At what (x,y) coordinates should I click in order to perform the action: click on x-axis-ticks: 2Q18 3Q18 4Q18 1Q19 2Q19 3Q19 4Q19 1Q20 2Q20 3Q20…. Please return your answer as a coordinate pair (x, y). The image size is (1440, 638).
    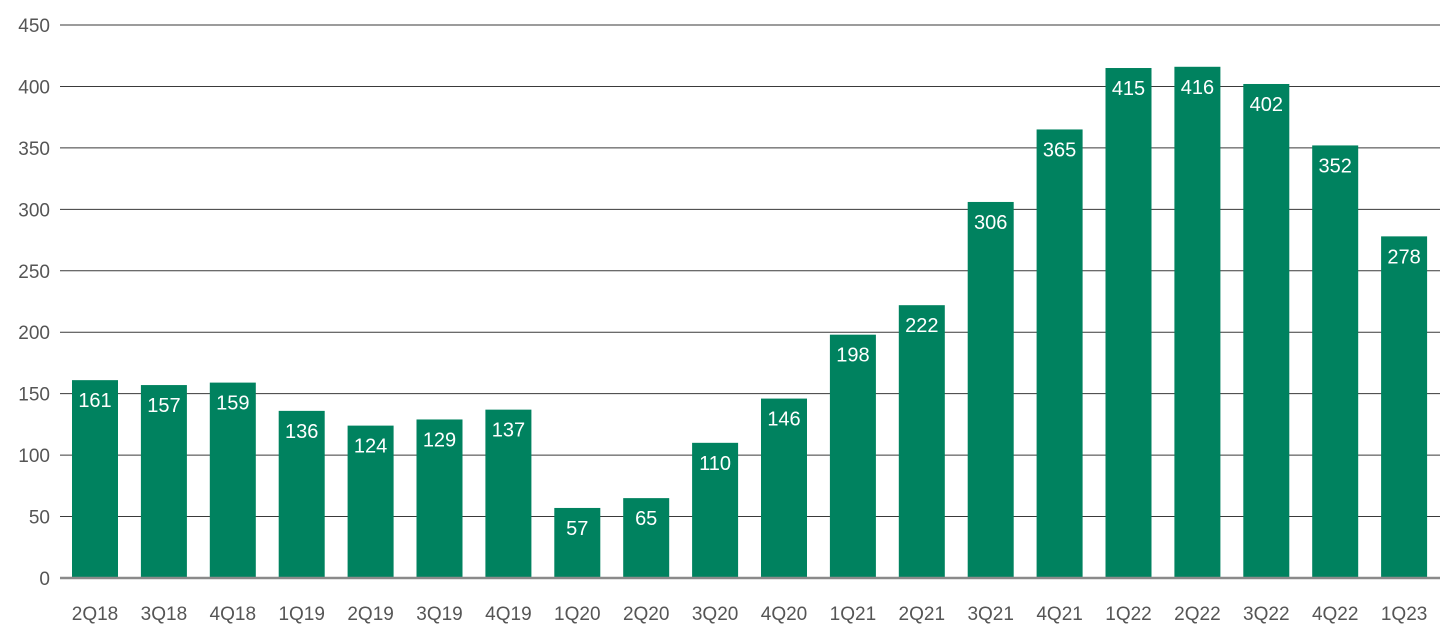
    Looking at the image, I should click on (750, 614).